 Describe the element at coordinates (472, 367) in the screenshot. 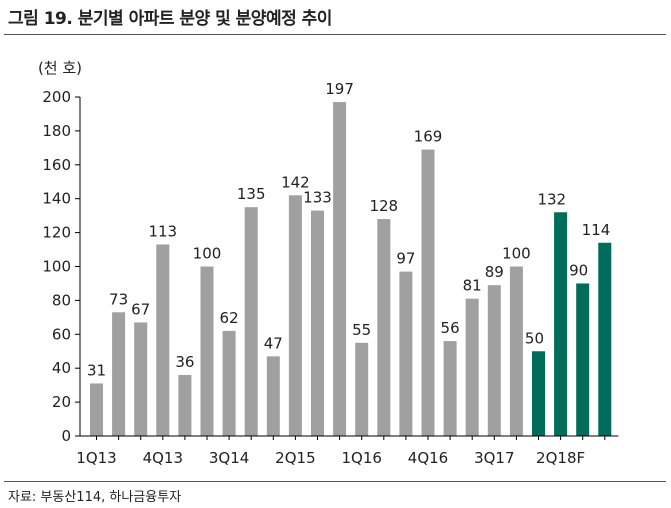

I see `bar-2Q17` at that location.